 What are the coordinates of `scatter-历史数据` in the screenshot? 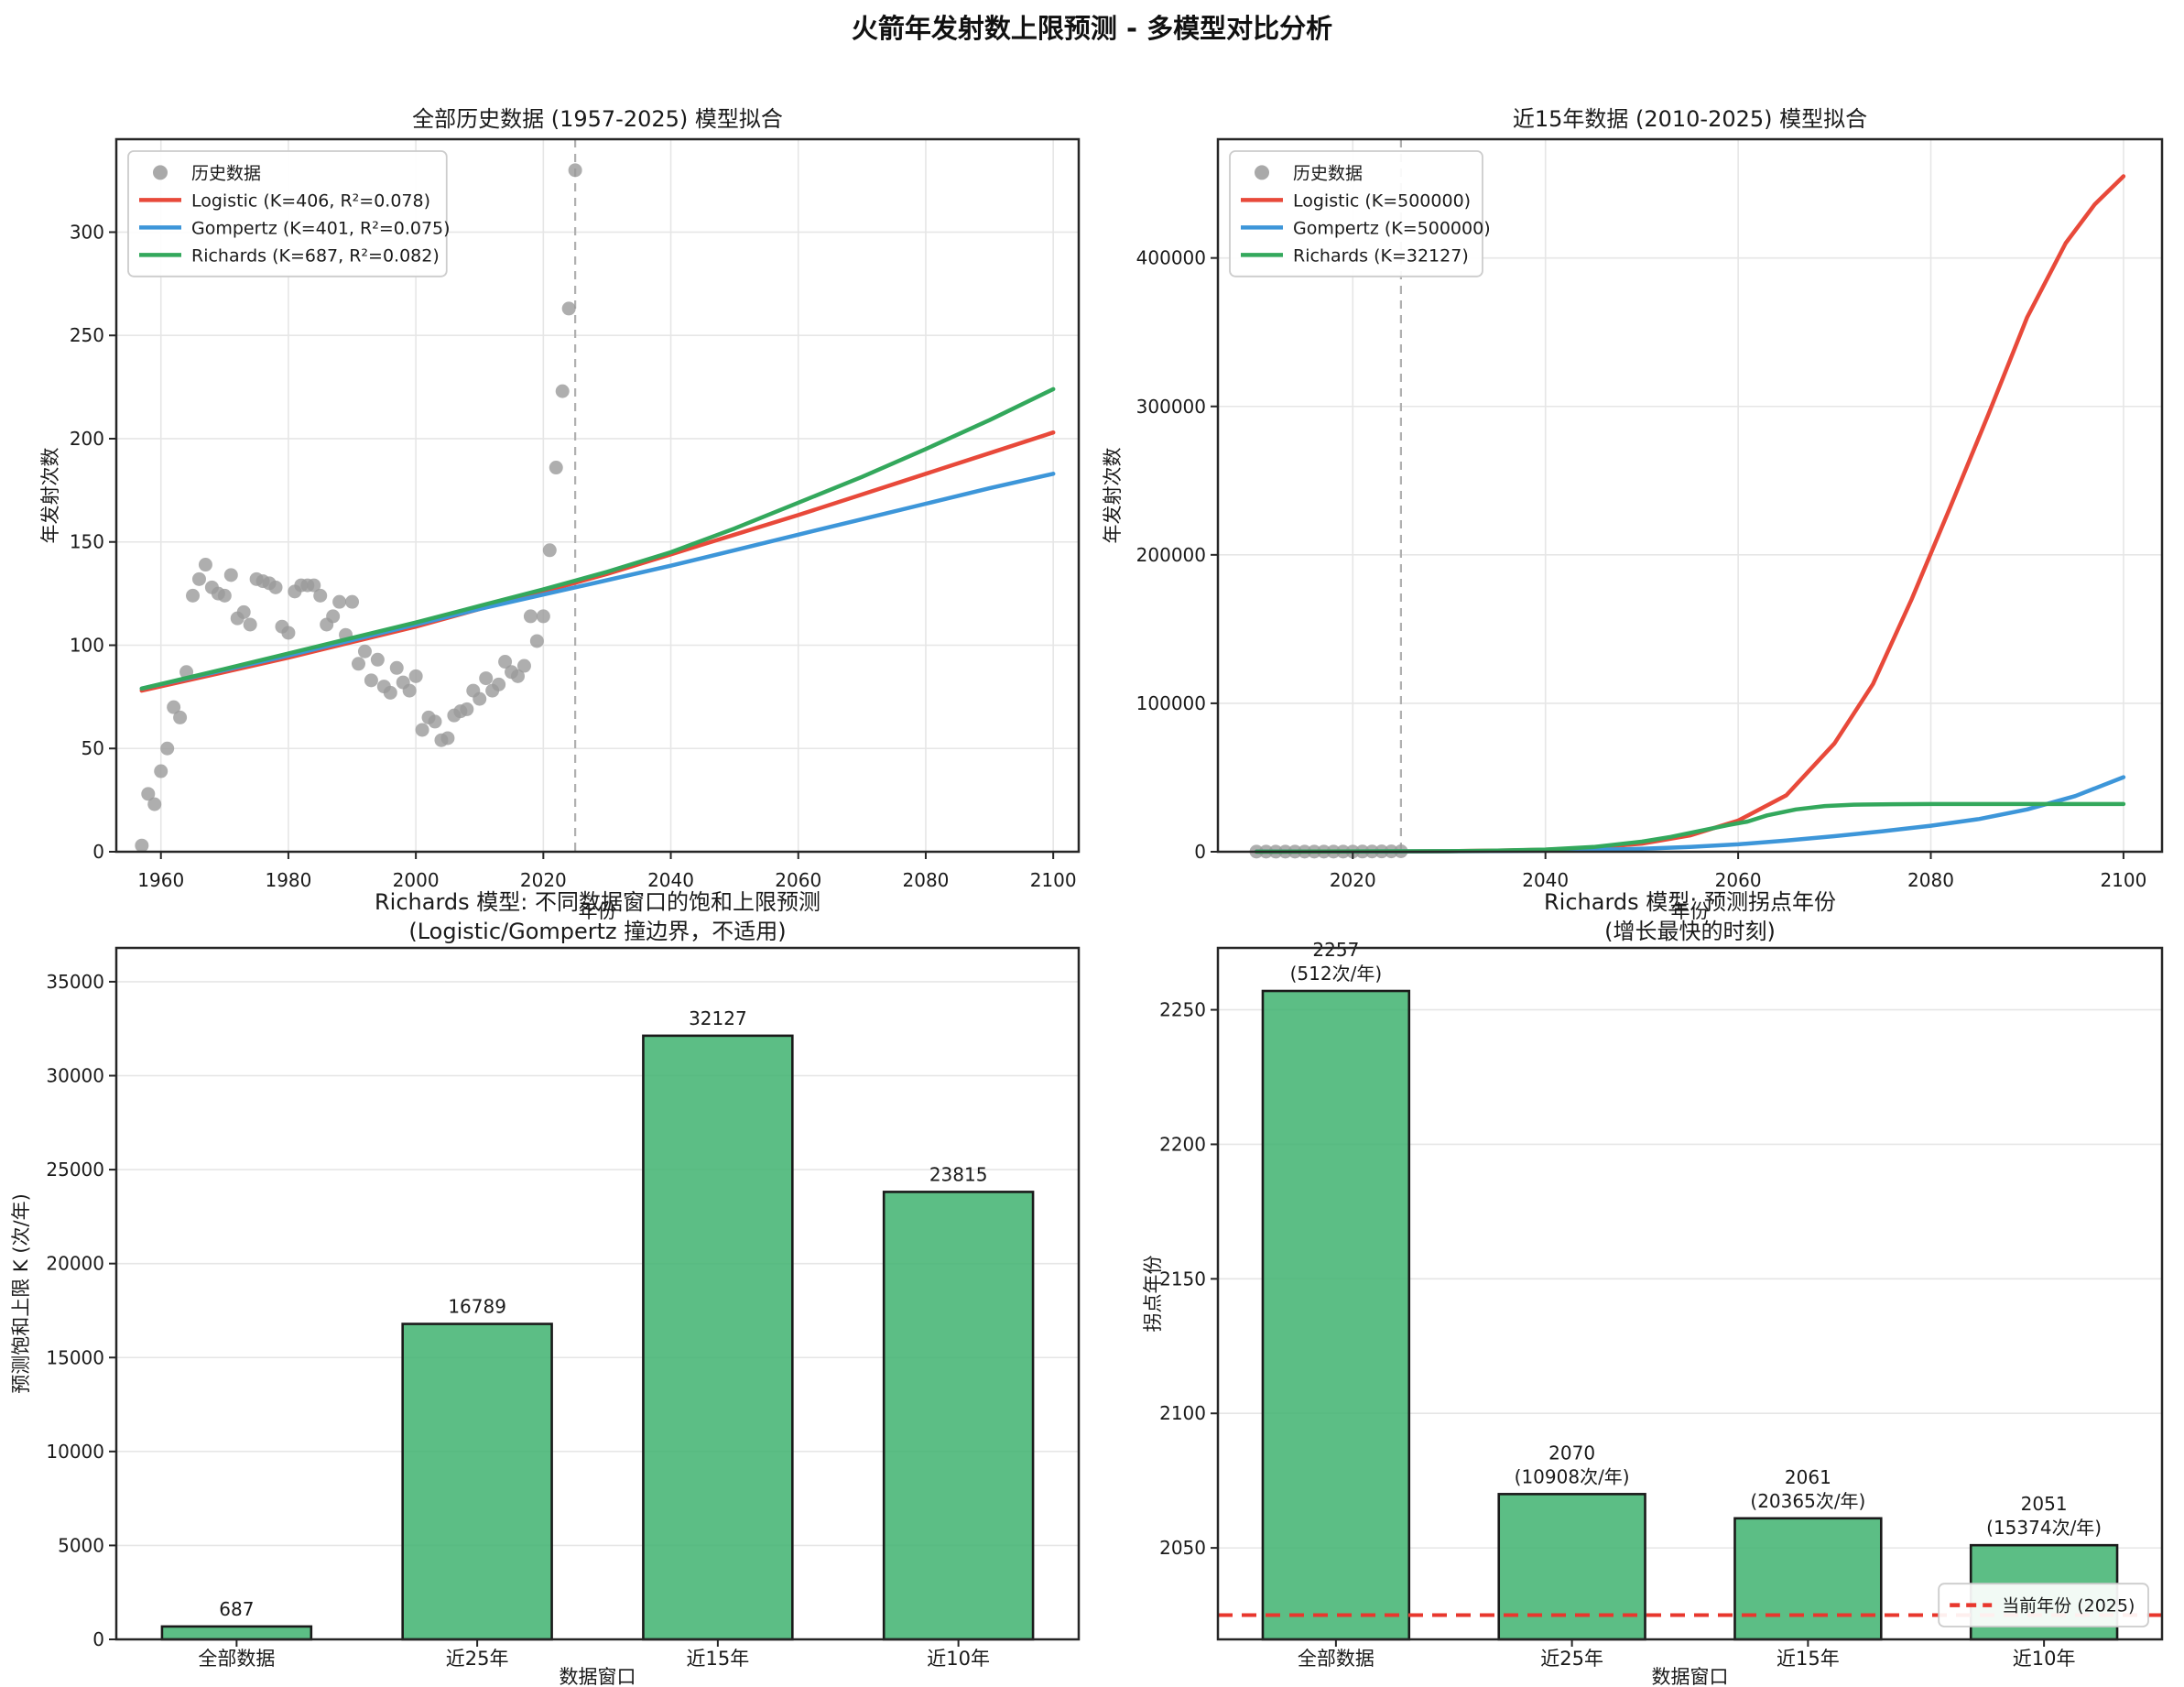 It's located at (1328, 851).